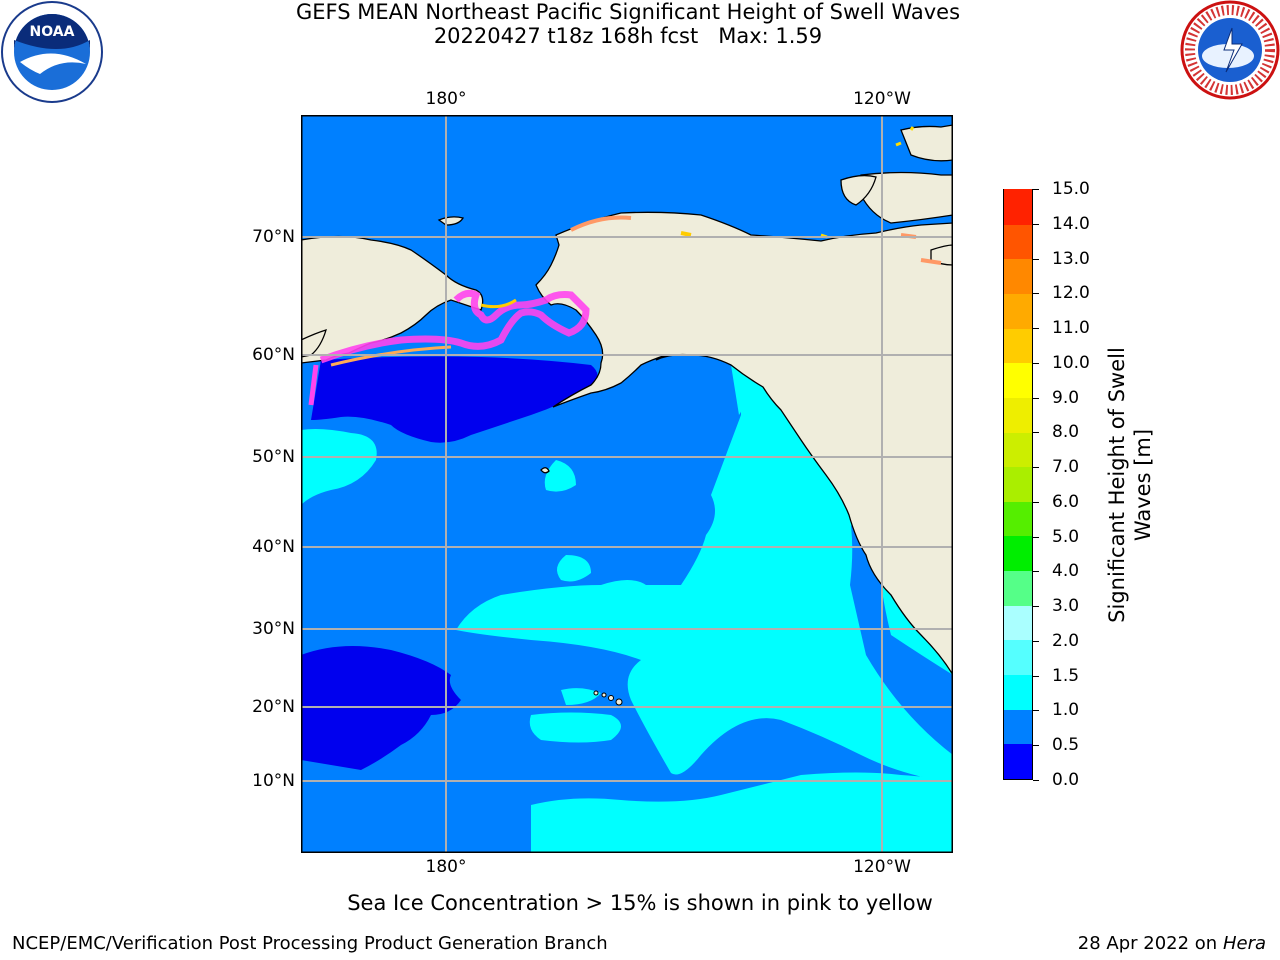 The width and height of the screenshot is (1280, 960). What do you see at coordinates (273, 355) in the screenshot?
I see `lat-label-60n: 60°N` at bounding box center [273, 355].